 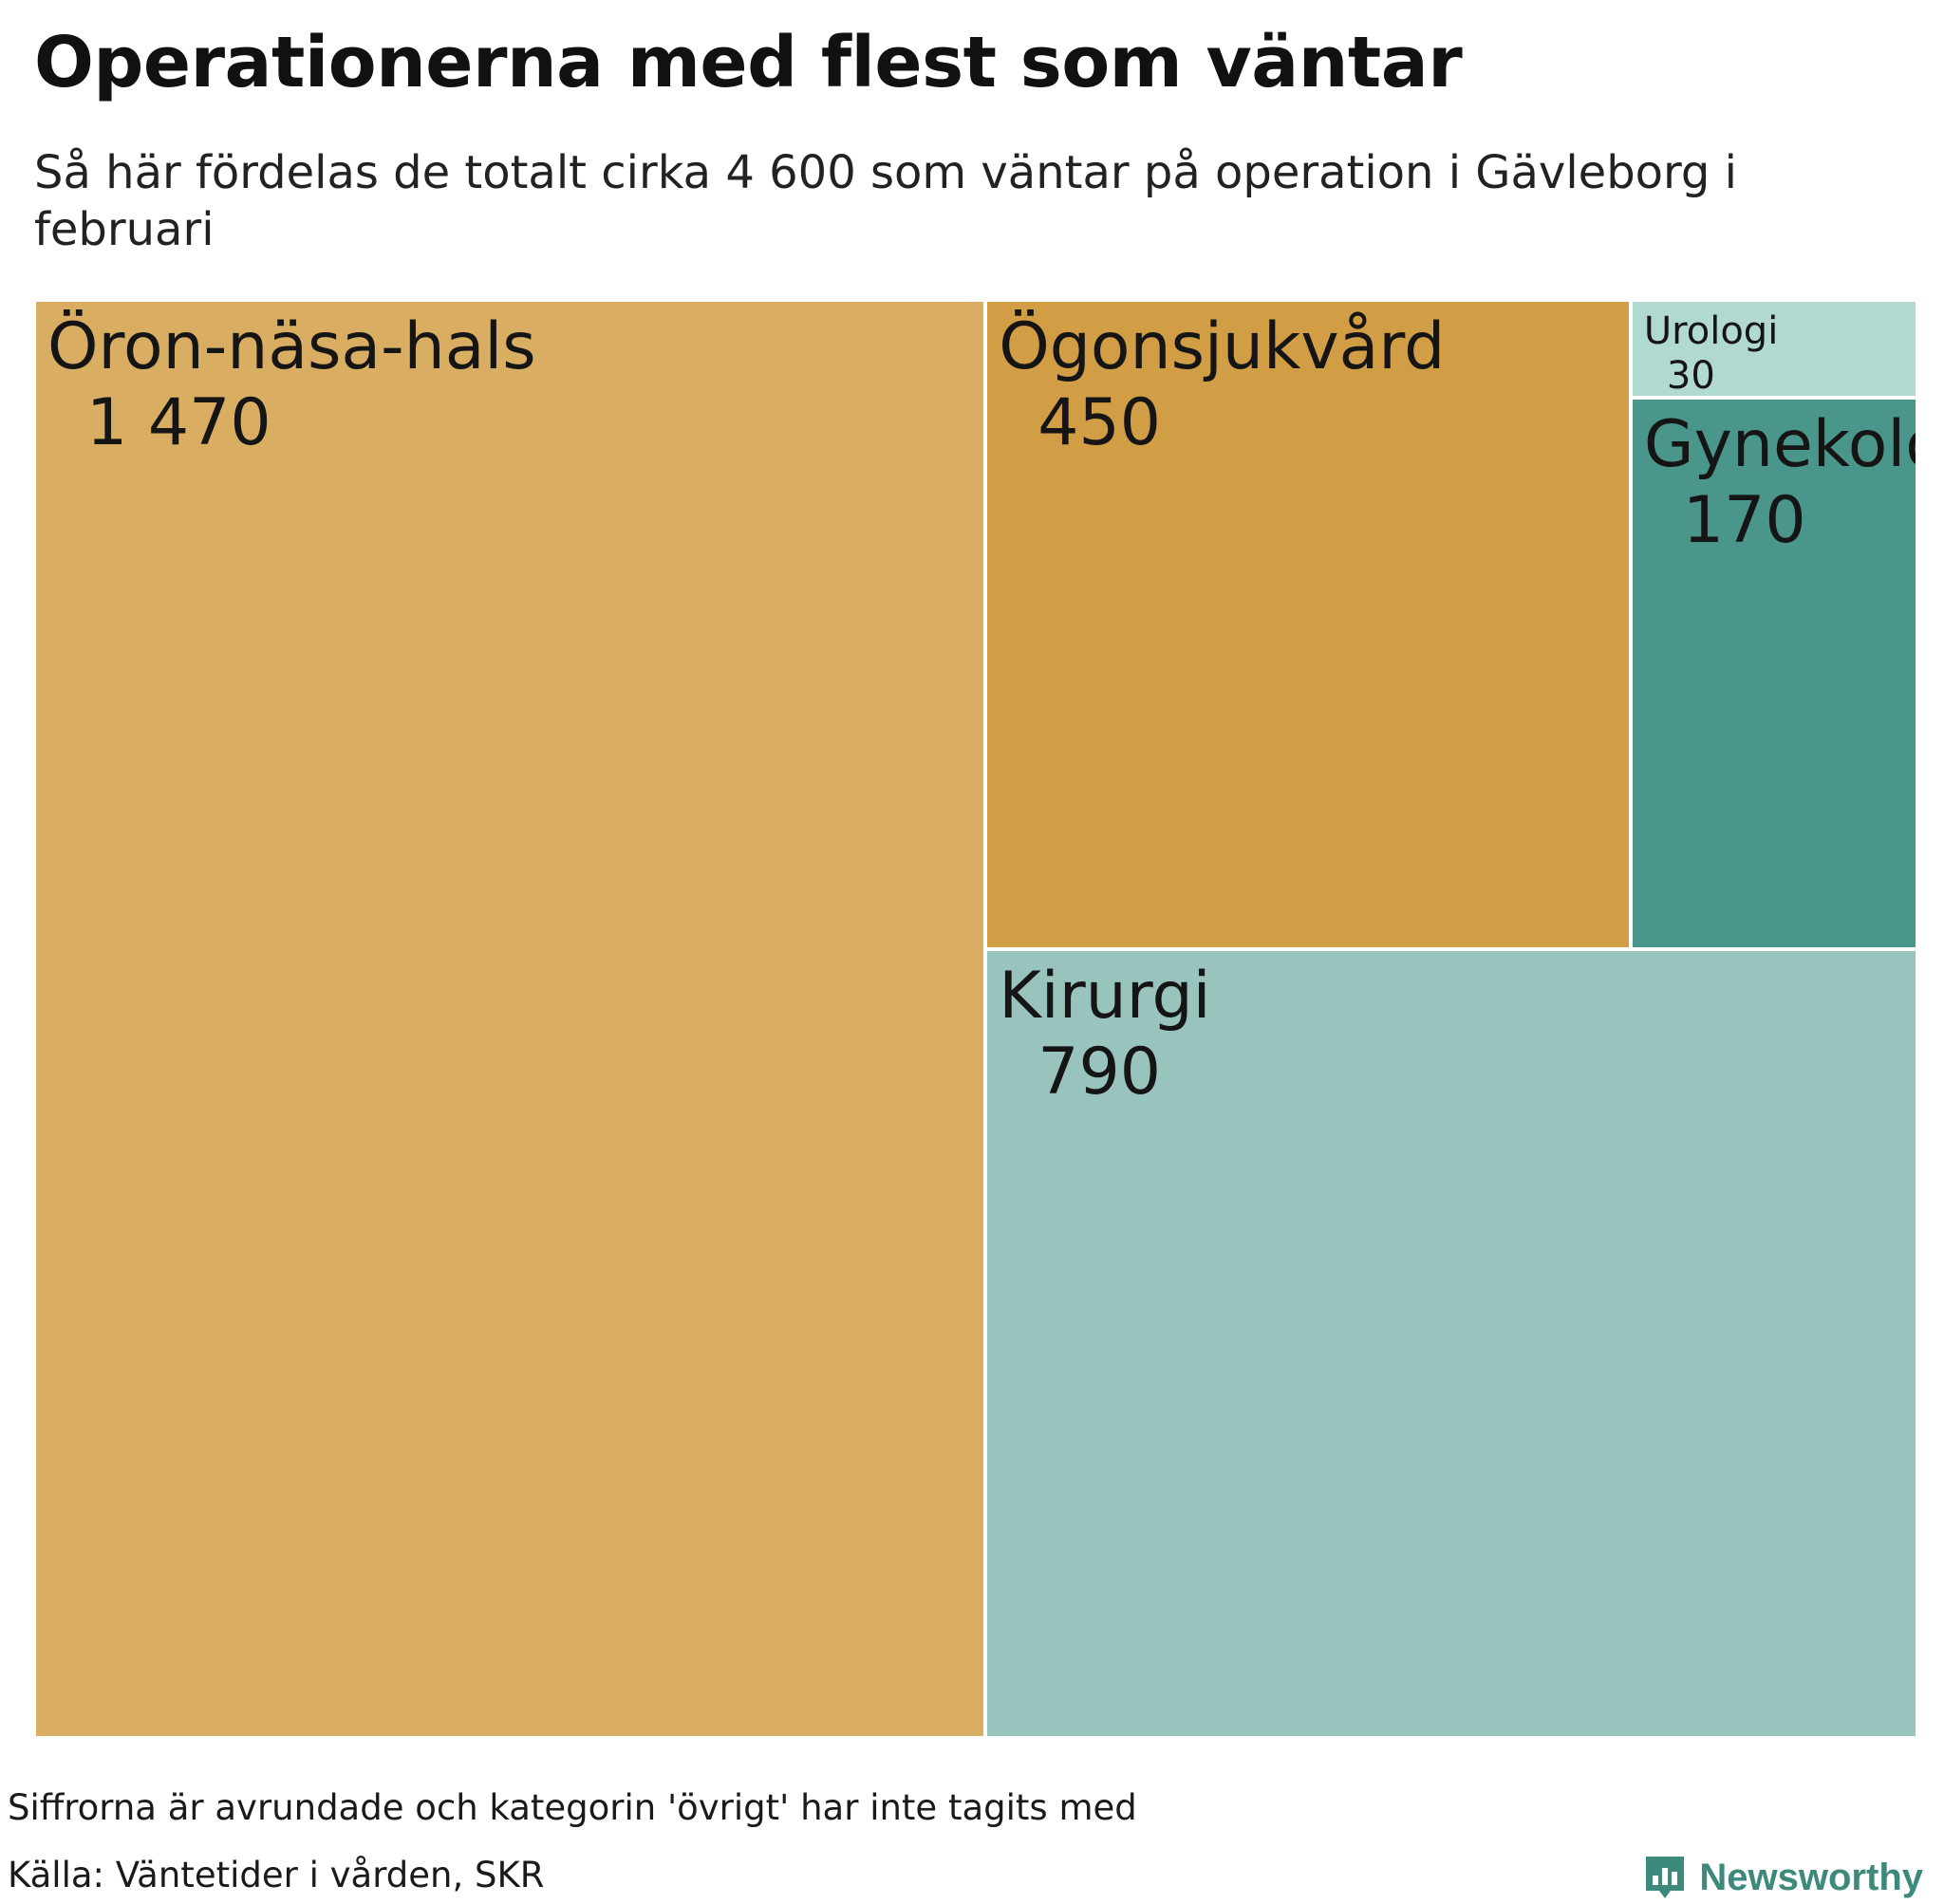 What do you see at coordinates (178, 423) in the screenshot?
I see `tile-value: 1 470` at bounding box center [178, 423].